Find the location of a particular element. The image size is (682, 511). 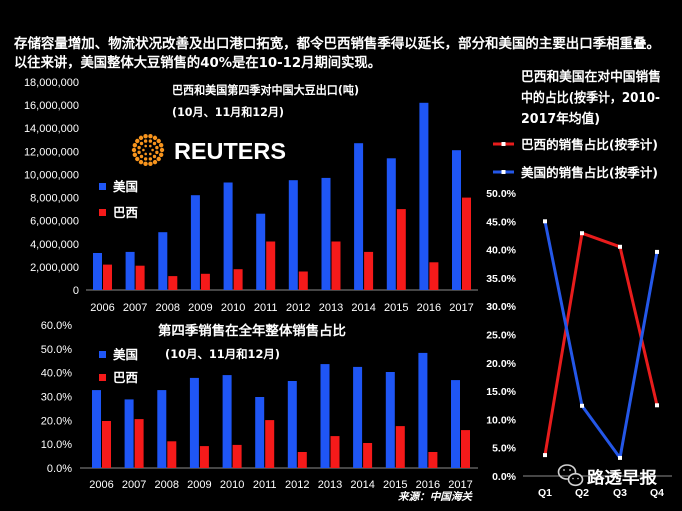

source-note: 来源：中国海关 is located at coordinates (436, 496).